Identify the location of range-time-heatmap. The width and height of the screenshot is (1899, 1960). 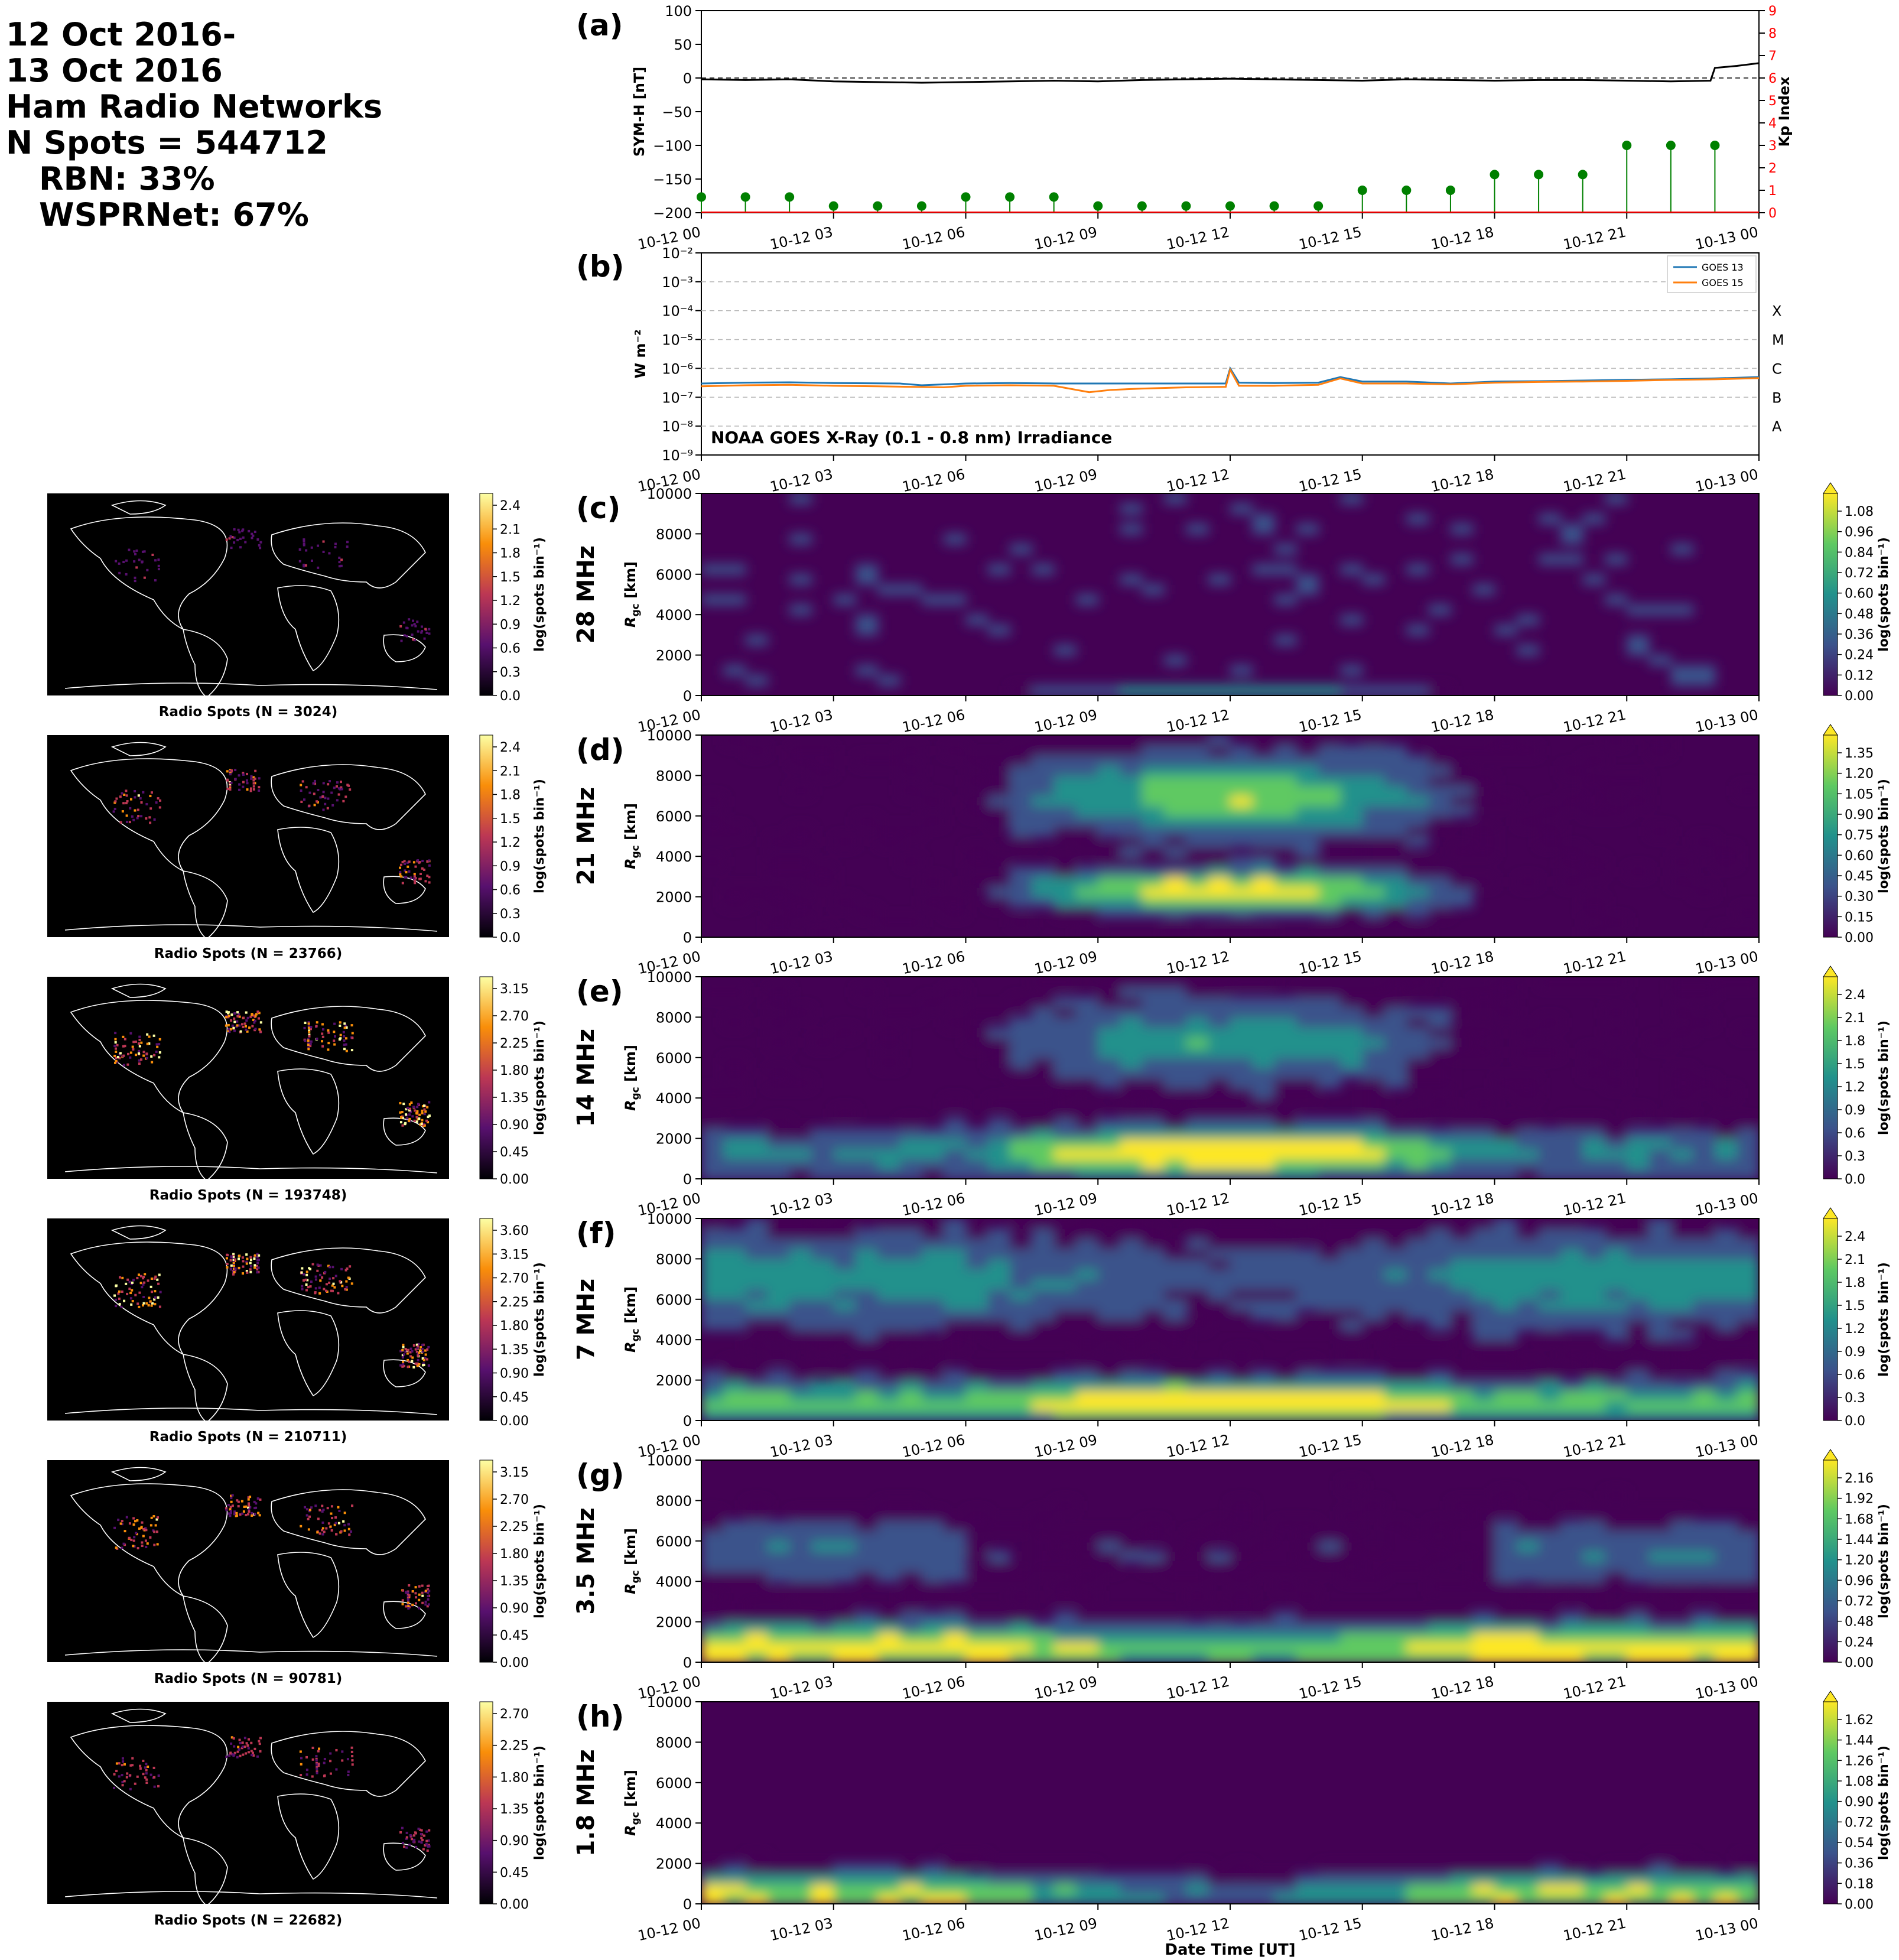
(1230, 1077).